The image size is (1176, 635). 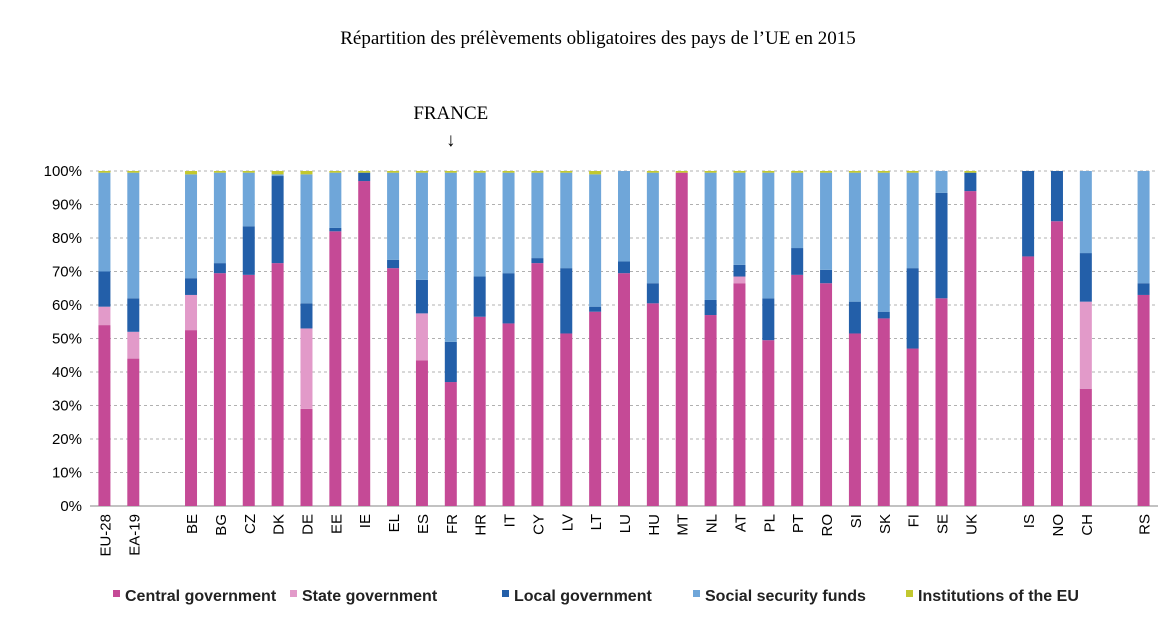 What do you see at coordinates (67, 272) in the screenshot?
I see `y-tick-label: 70%` at bounding box center [67, 272].